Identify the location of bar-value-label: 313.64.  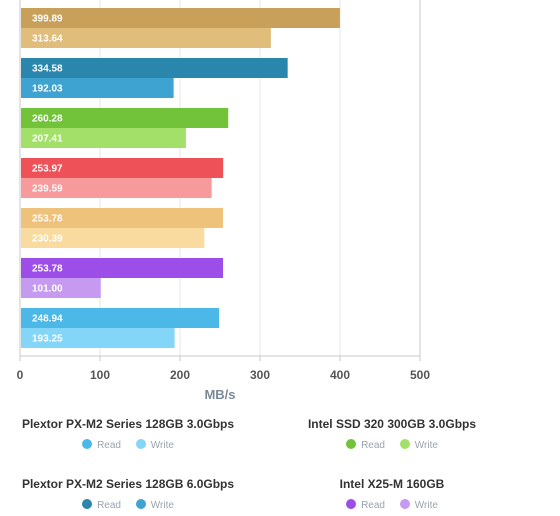
(47, 39).